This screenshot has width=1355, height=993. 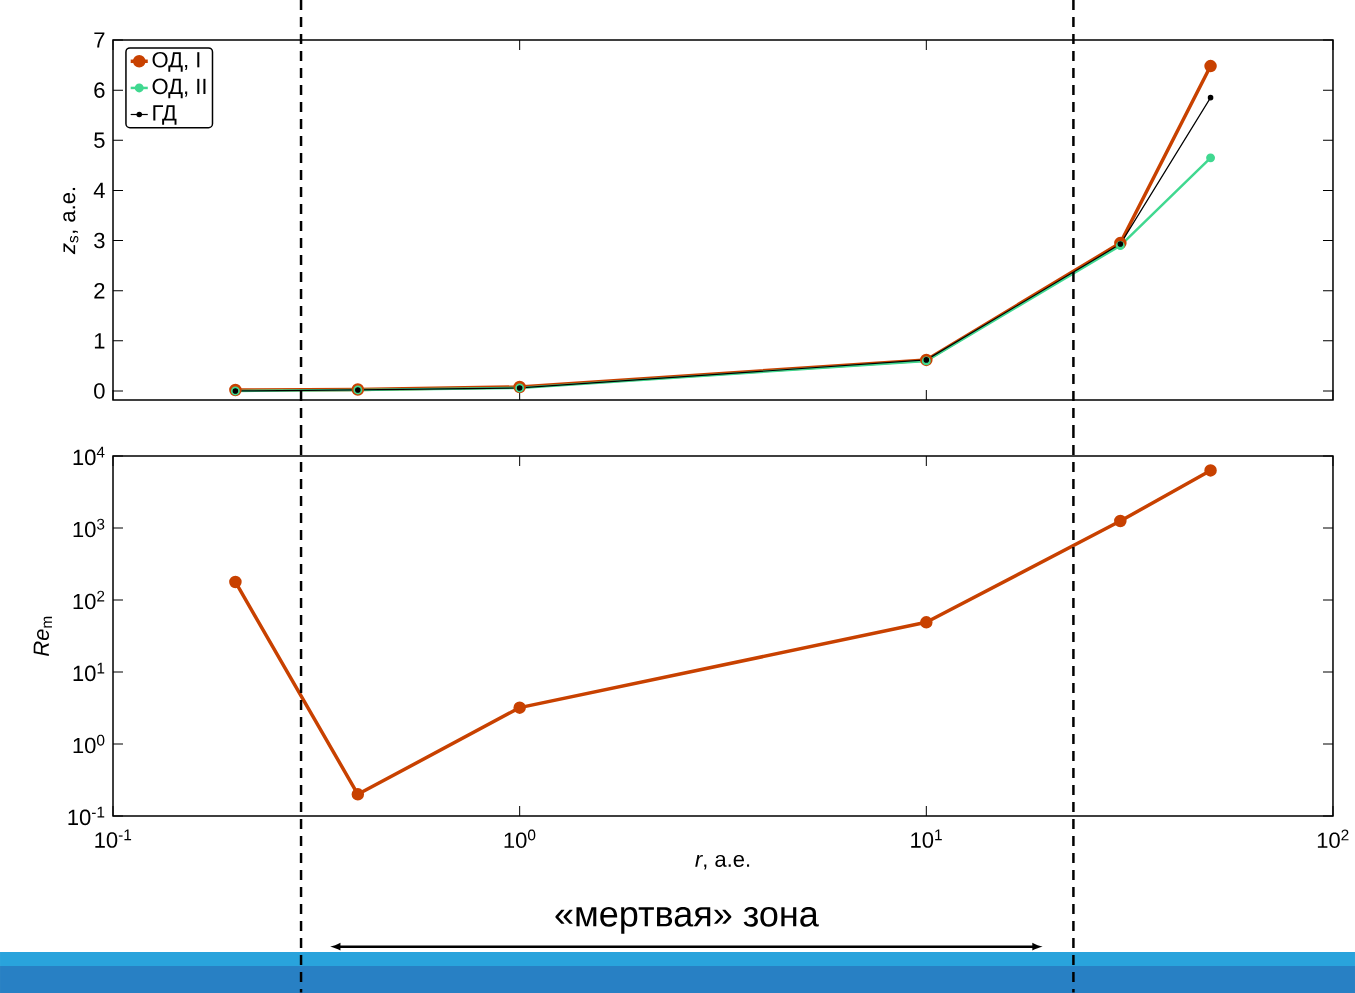 What do you see at coordinates (99, 291) in the screenshot?
I see `y-tick-label: 2` at bounding box center [99, 291].